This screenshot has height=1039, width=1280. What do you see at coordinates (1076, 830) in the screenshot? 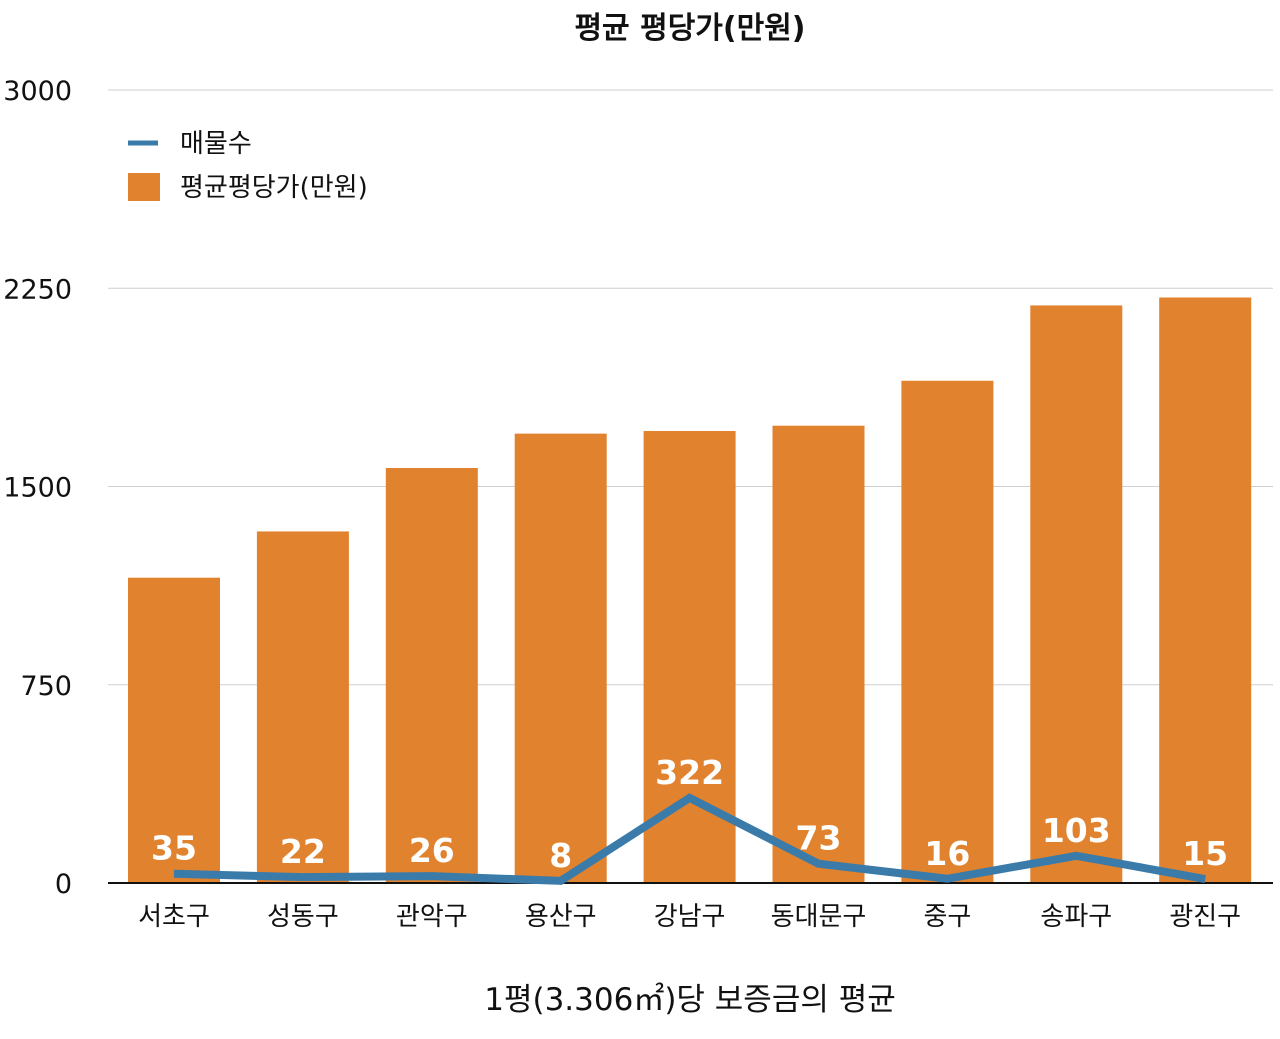
I see `data-label: 103` at bounding box center [1076, 830].